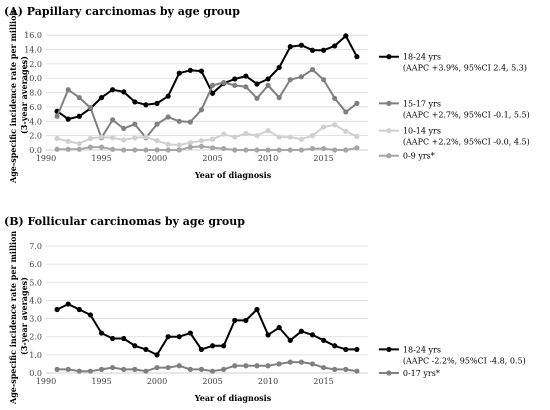 The width and height of the screenshot is (550, 410). Describe the element at coordinates (35, 319) in the screenshot. I see `y-tick-label-b: 3.0` at that location.